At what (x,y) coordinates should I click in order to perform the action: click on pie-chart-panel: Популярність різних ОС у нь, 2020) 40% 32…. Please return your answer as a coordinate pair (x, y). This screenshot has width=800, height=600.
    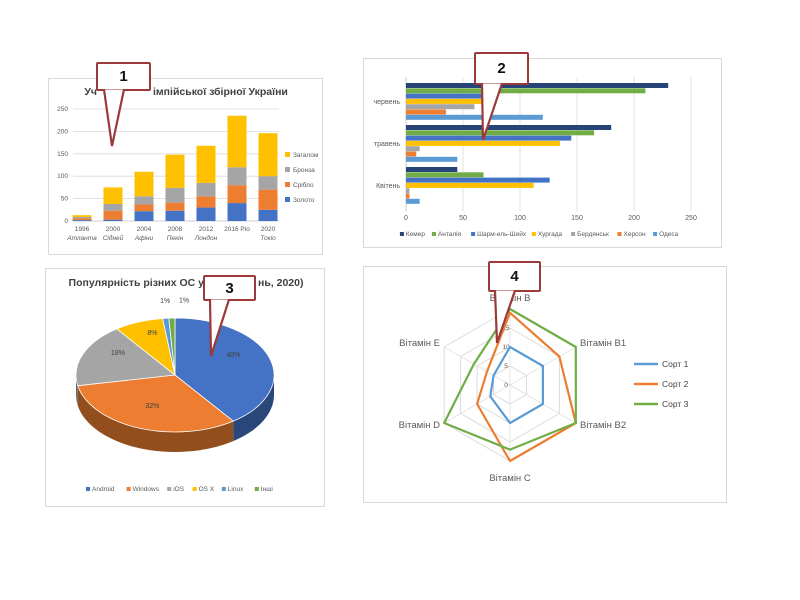
    Looking at the image, I should click on (185, 387).